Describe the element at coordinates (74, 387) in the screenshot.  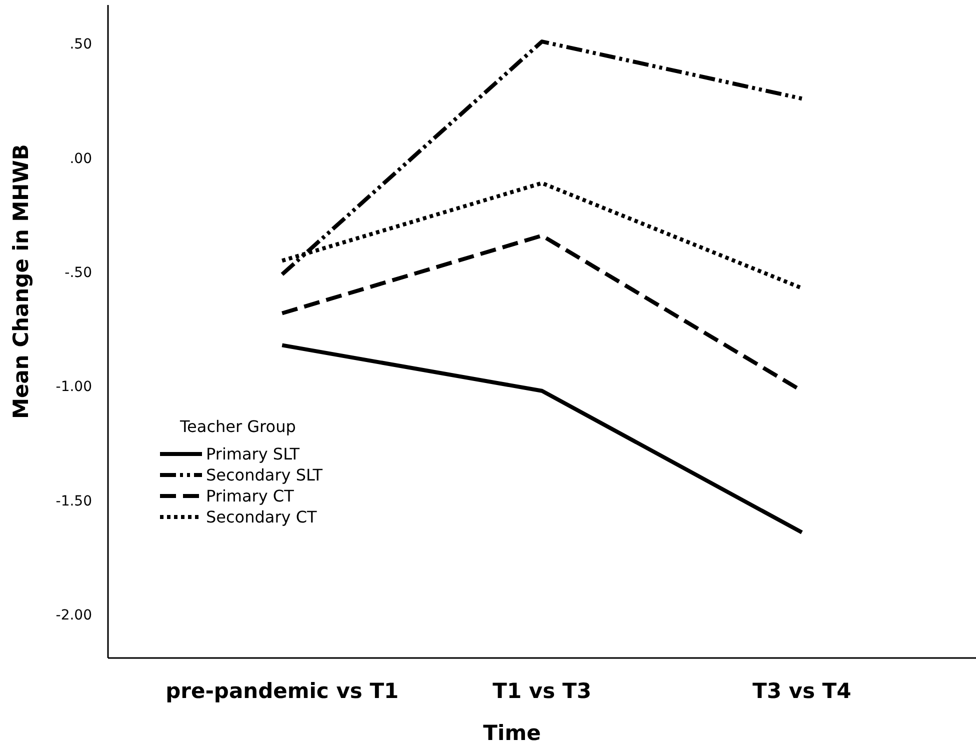
I see `y-tick-label: -1.00` at that location.